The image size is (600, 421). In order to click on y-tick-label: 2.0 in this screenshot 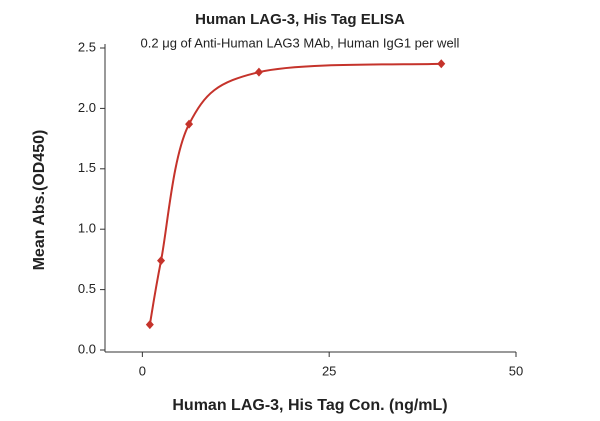, I will do `click(87, 107)`.